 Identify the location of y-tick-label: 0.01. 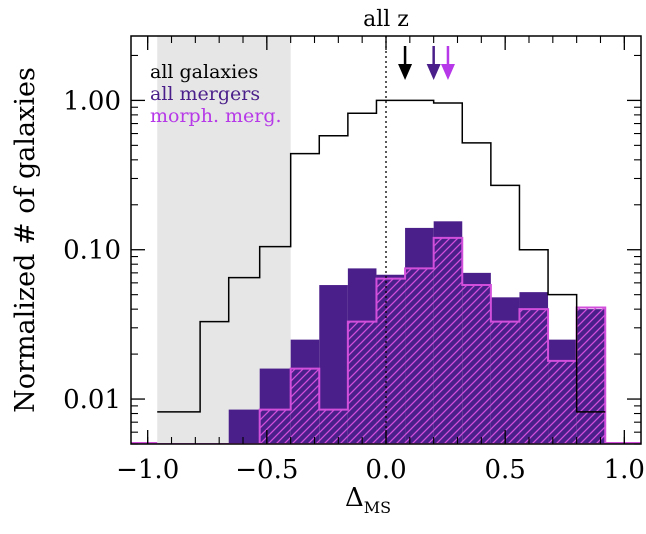
(92, 400).